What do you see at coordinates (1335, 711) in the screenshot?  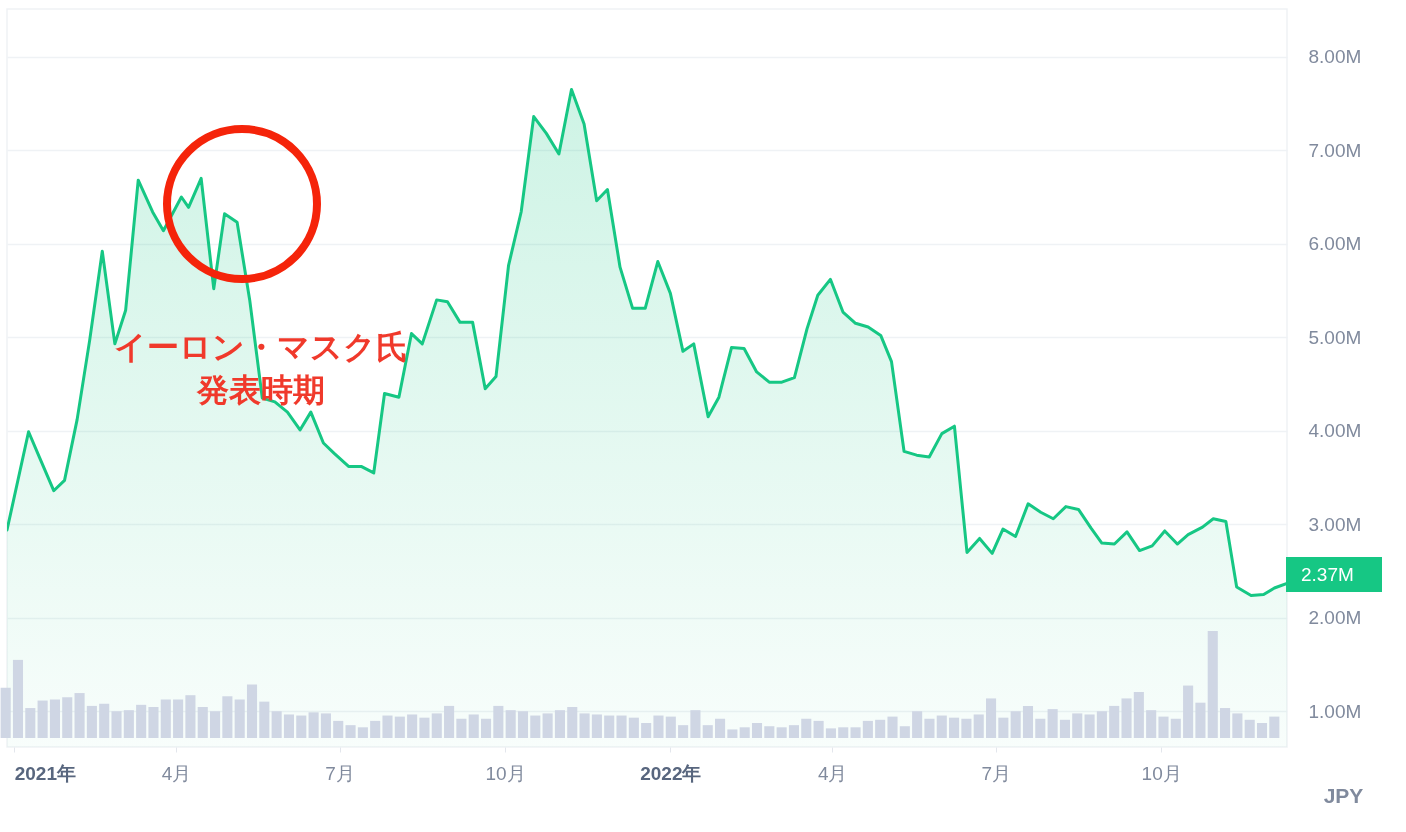 I see `y-tick-label: 1.00M` at bounding box center [1335, 711].